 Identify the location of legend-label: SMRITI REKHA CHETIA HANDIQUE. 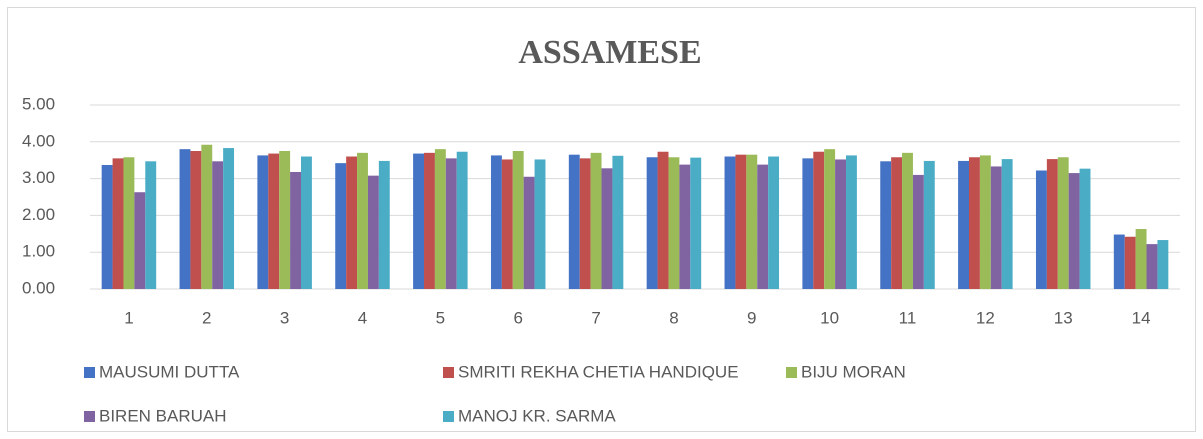
(598, 371).